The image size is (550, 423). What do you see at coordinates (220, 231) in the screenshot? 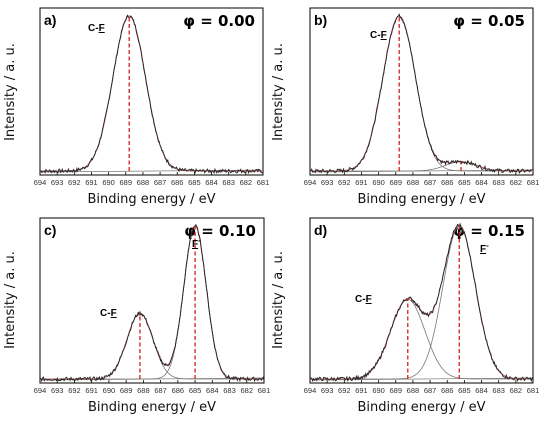
I see `phi-value: φ = 0.10` at bounding box center [220, 231].